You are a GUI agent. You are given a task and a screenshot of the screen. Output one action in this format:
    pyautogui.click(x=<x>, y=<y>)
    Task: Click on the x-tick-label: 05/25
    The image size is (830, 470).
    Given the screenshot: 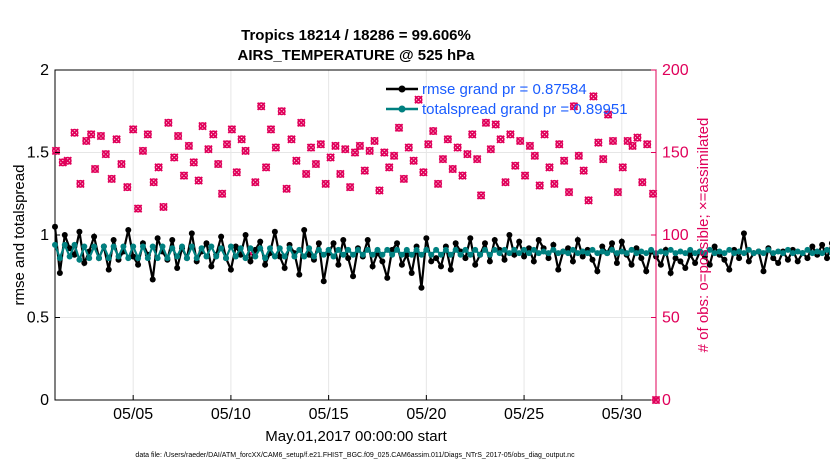 What is the action you would take?
    pyautogui.click(x=524, y=414)
    